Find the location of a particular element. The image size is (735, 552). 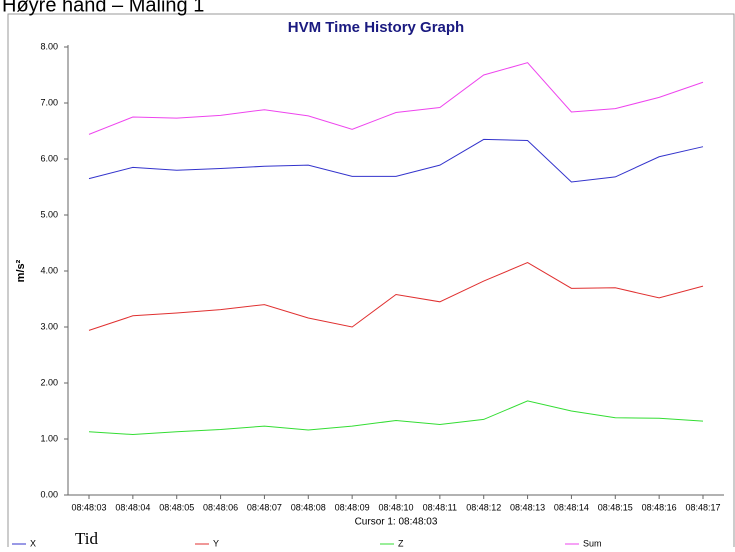

x-tick-label: 08:48:04 is located at coordinates (132, 507).